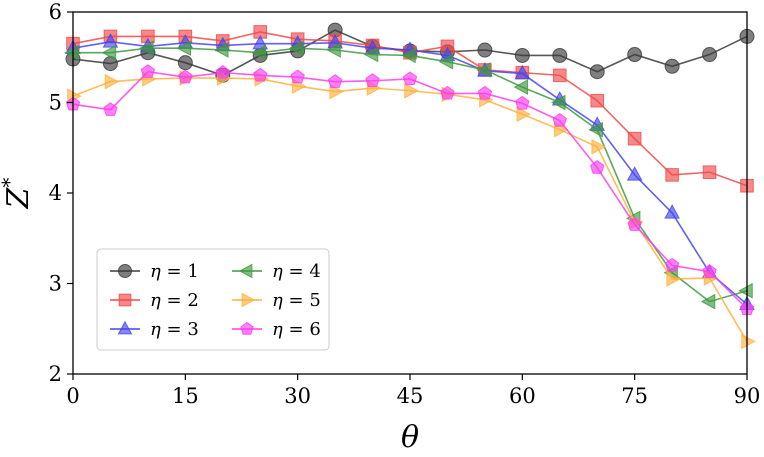  Describe the element at coordinates (410, 437) in the screenshot. I see `x-axis-title: θ` at that location.